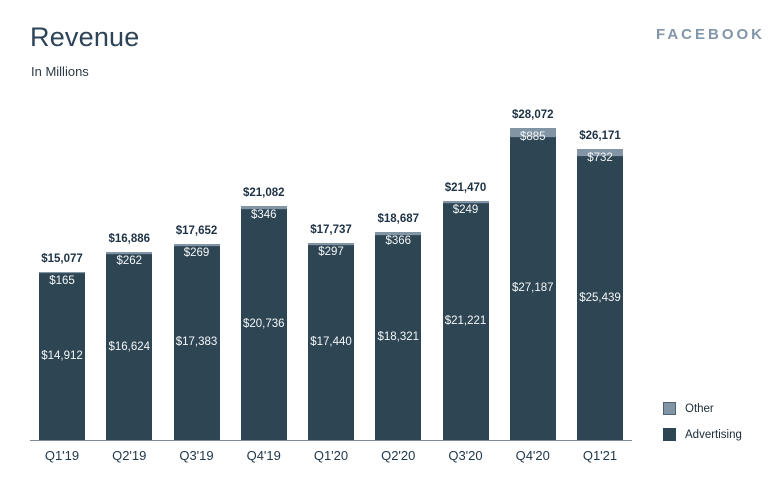  Describe the element at coordinates (711, 34) in the screenshot. I see `facebook-logo: FACEBOOK` at that location.